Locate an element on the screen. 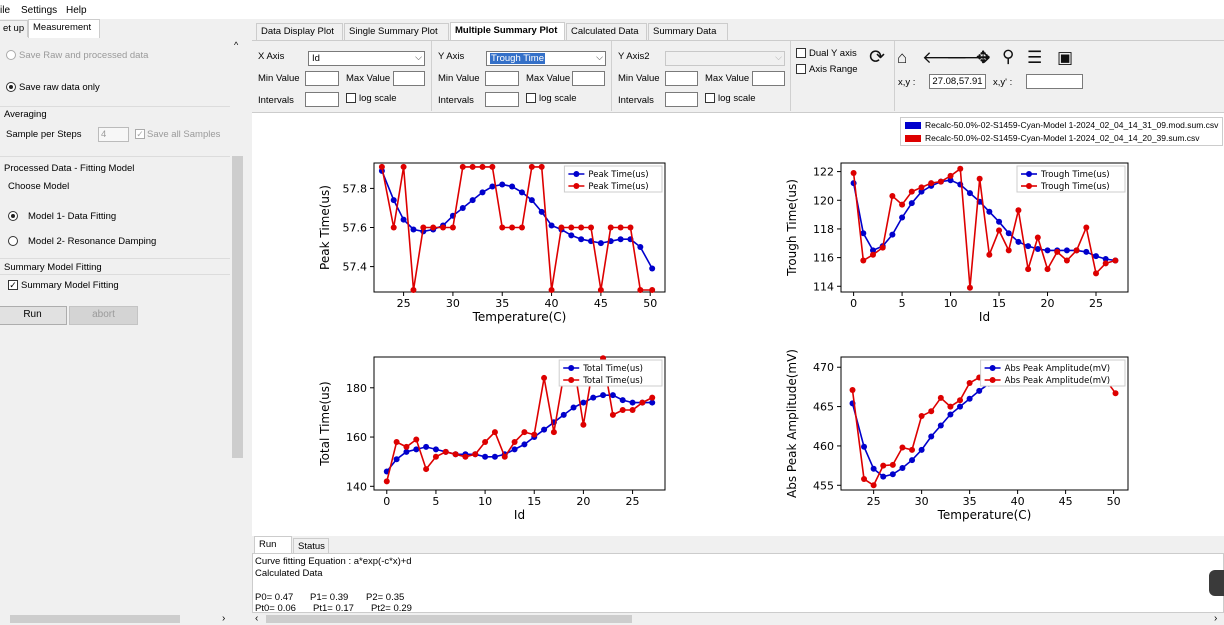 The height and width of the screenshot is (625, 1224). run-button: Run is located at coordinates (33, 315).